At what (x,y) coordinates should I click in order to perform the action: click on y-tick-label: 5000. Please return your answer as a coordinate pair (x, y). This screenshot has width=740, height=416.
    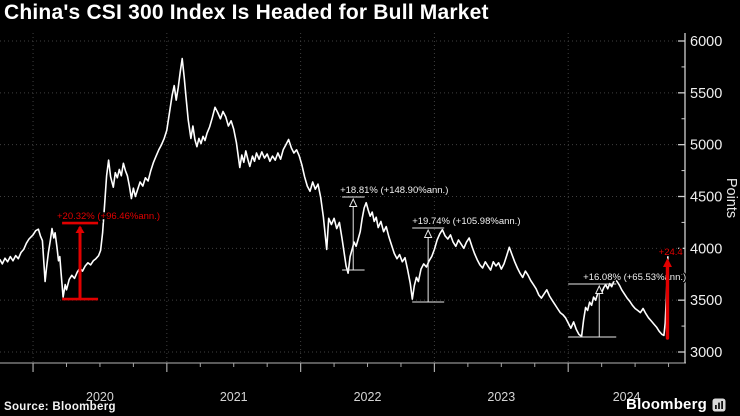
    Looking at the image, I should click on (706, 146).